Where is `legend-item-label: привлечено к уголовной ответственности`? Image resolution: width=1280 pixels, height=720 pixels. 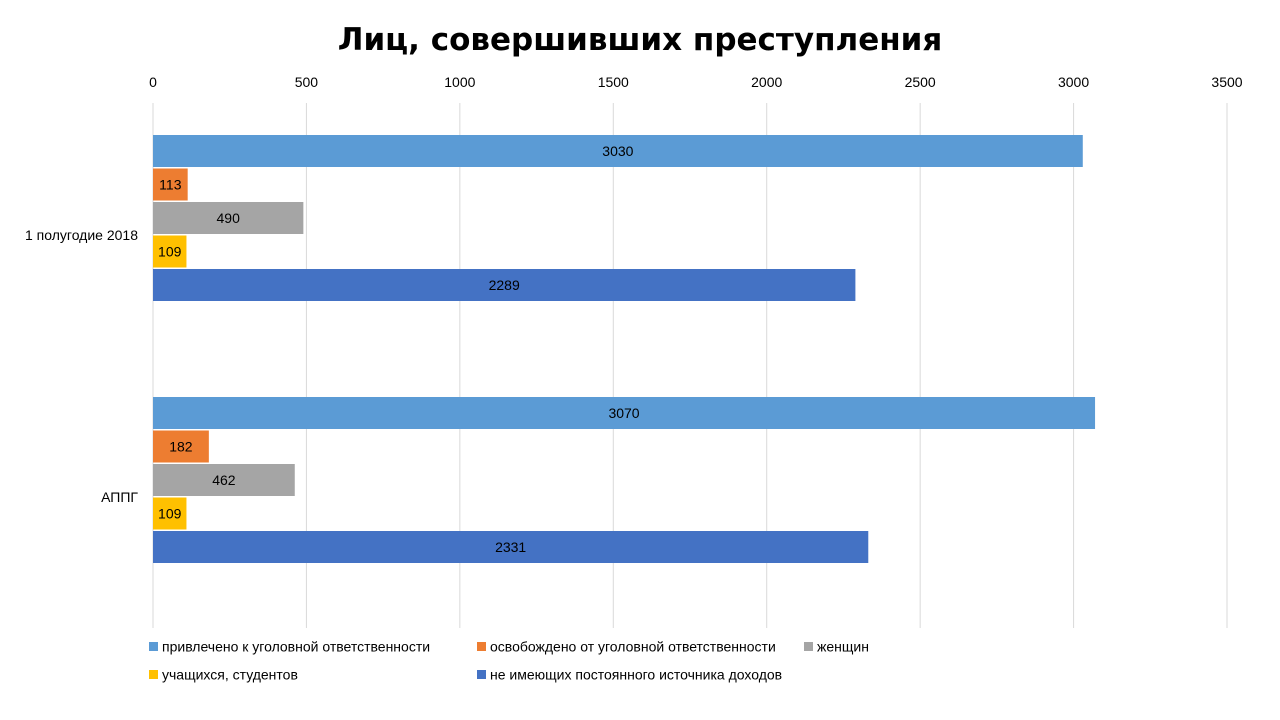
legend-item-label: привлечено к уголовной ответственности is located at coordinates (296, 647).